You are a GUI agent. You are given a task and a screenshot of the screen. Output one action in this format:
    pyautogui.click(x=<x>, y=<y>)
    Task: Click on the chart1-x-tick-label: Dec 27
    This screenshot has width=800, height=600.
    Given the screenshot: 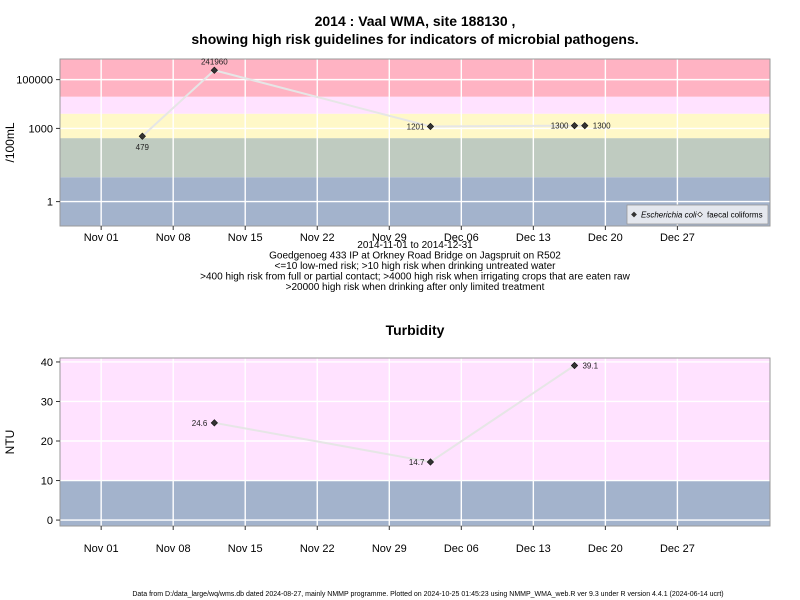 What is the action you would take?
    pyautogui.click(x=677, y=238)
    